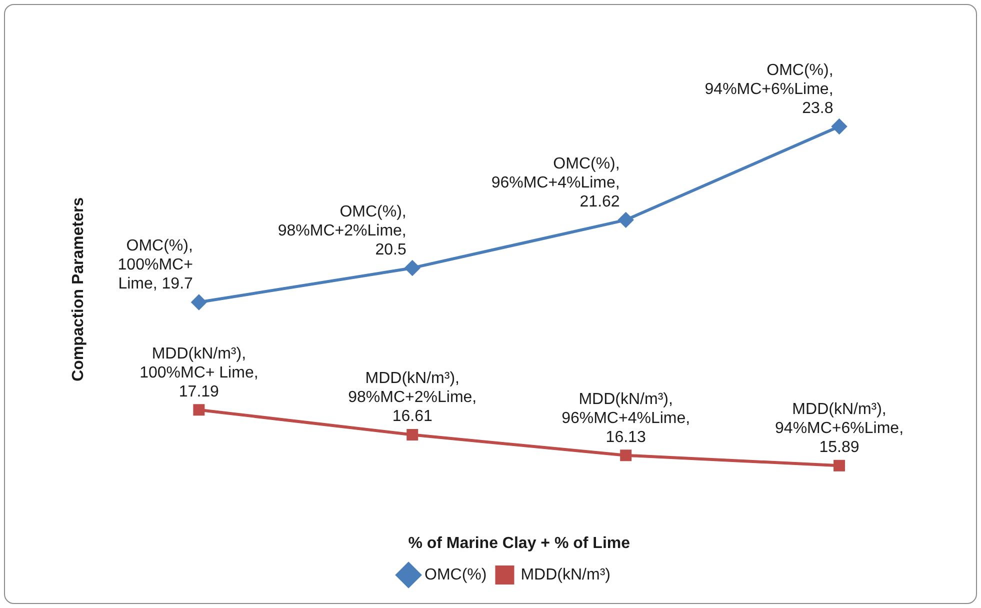  What do you see at coordinates (455, 575) in the screenshot?
I see `legend-label: OMC(%)` at bounding box center [455, 575].